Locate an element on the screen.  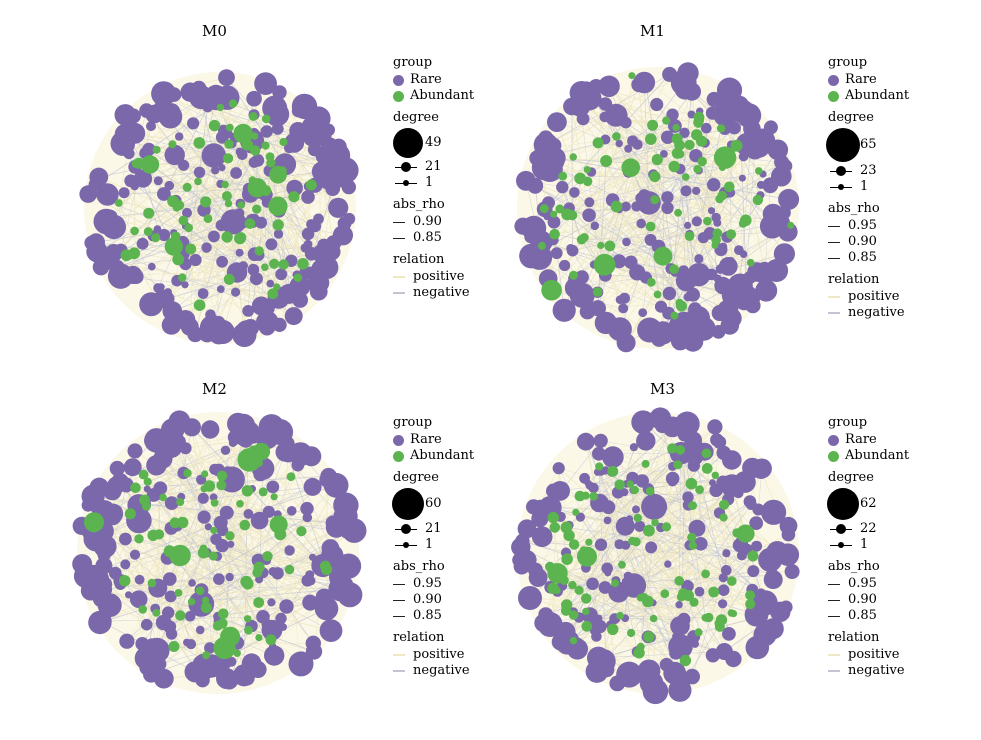
degree-size-icon is located at coordinates (844, 187).